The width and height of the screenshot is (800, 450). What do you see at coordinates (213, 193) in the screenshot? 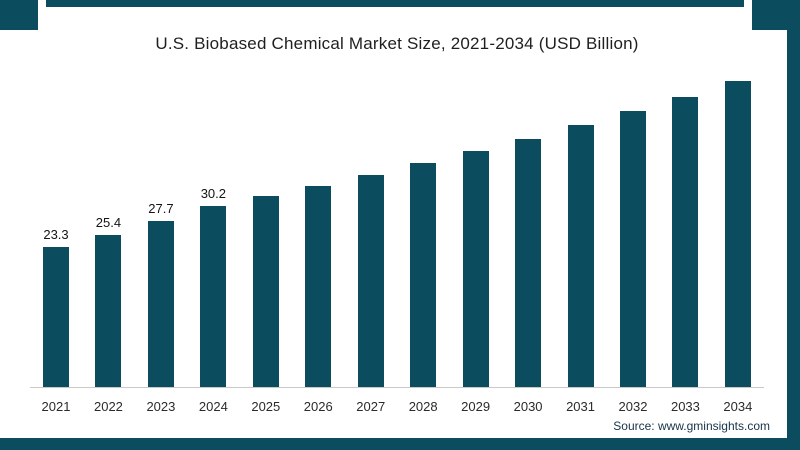
I see `bar-value-label: 30.2` at bounding box center [213, 193].